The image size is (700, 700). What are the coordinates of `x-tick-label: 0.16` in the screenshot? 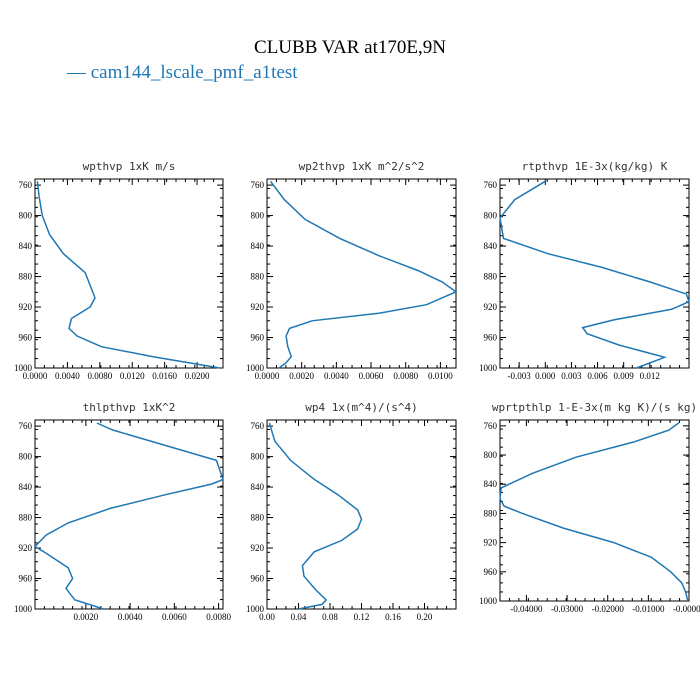 It's located at (393, 617).